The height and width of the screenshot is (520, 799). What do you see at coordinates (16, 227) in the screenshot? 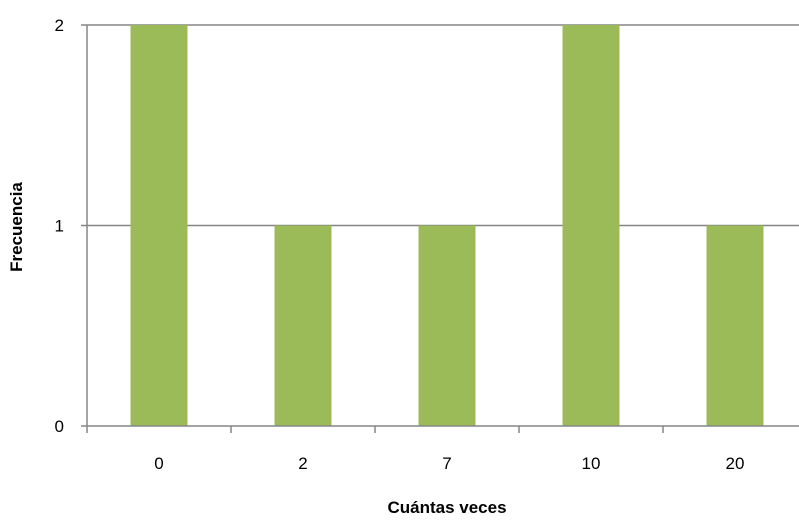
I see `y-axis-title: Frecuencia` at bounding box center [16, 227].